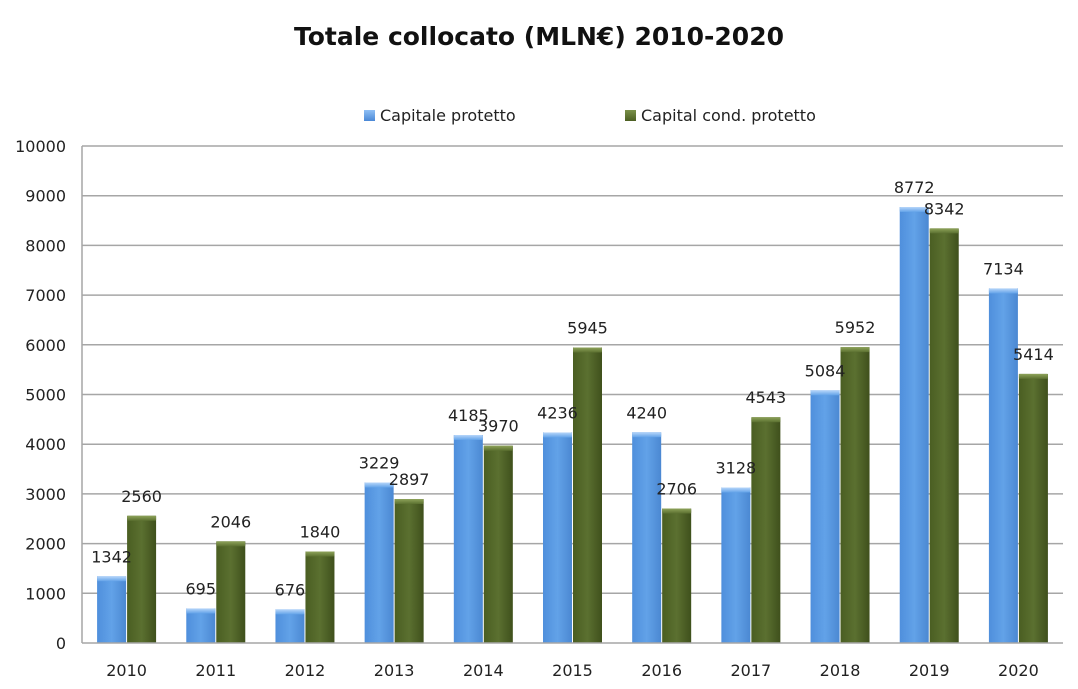  Describe the element at coordinates (320, 532) in the screenshot. I see `data-label: 1840` at that location.